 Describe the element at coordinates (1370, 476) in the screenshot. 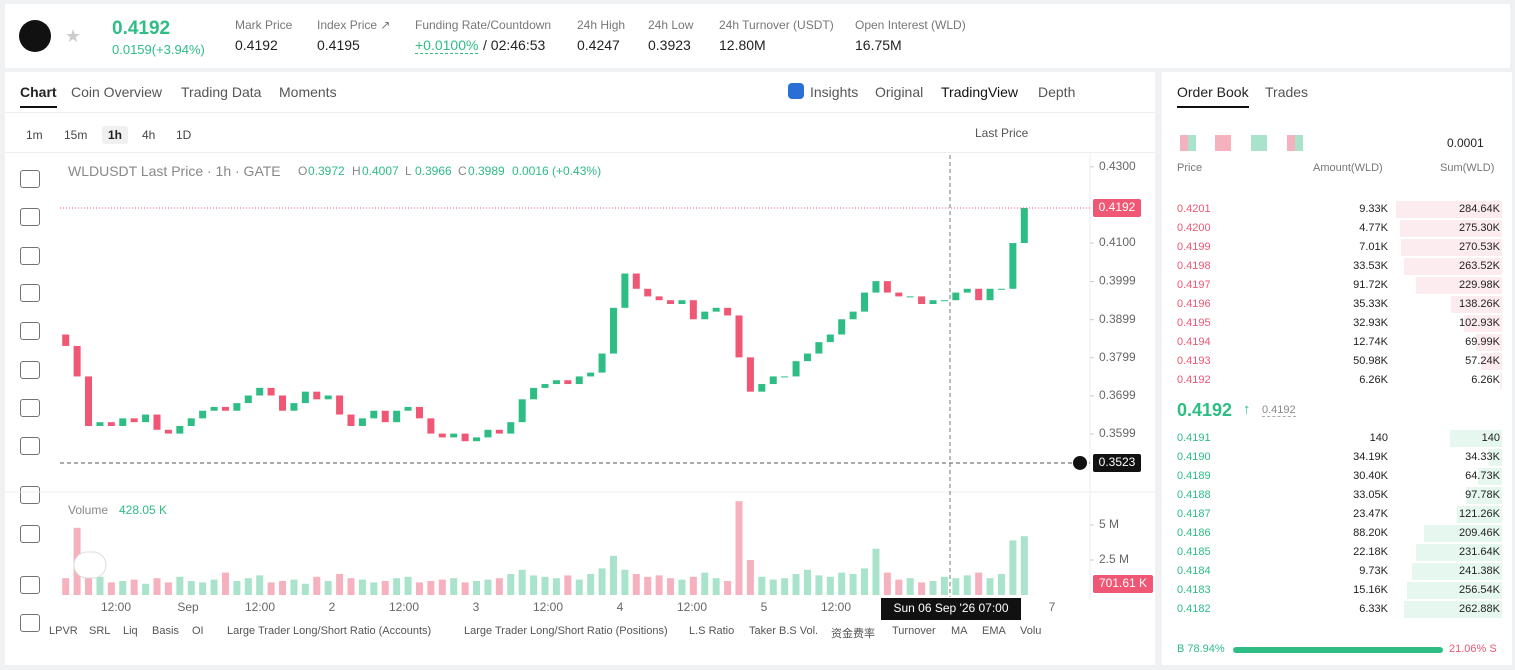

I see `ob-amount: 30.40K` at that location.